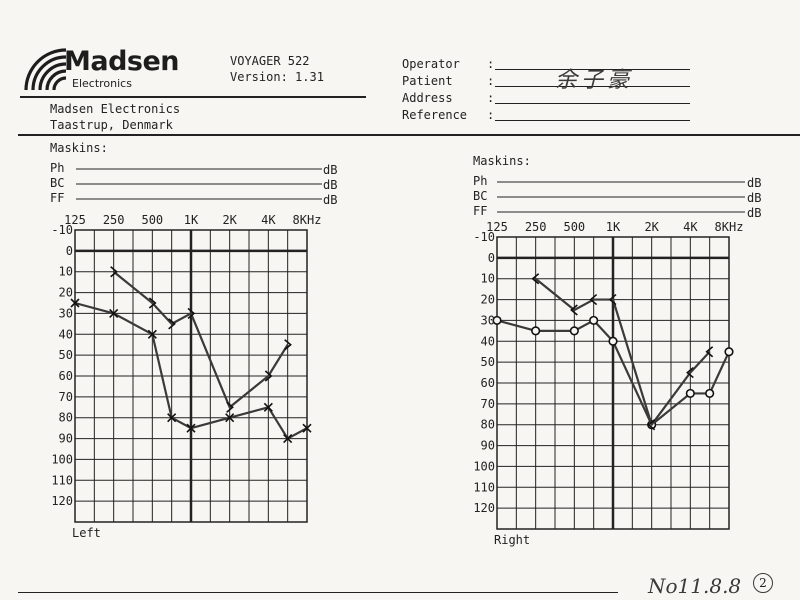  I want to click on circled-mark-label: 2, so click(763, 583).